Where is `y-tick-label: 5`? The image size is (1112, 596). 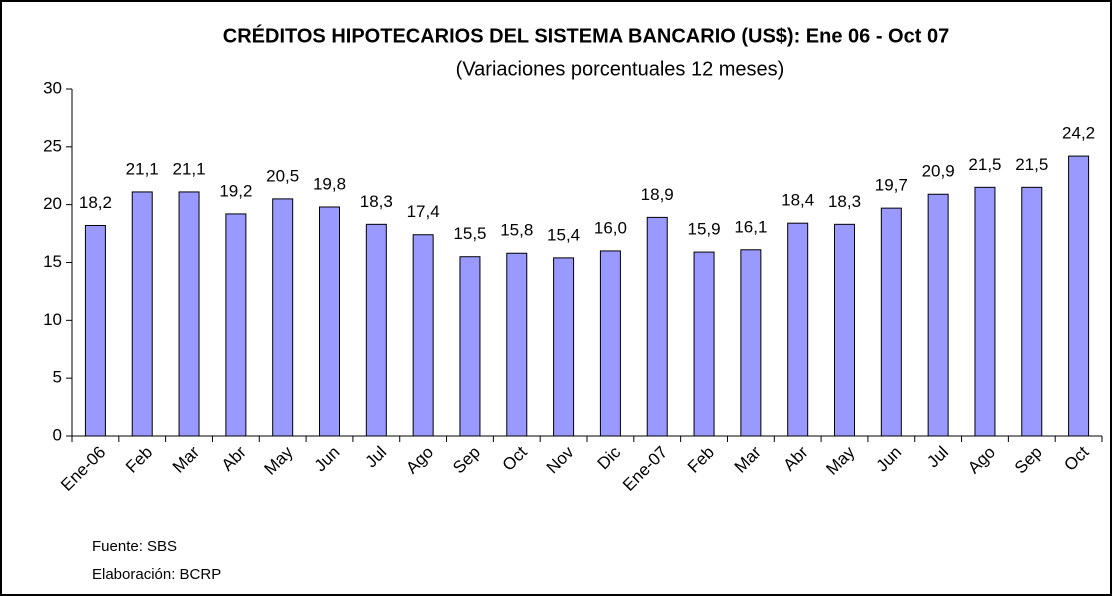 y-tick-label: 5 is located at coordinates (57, 377).